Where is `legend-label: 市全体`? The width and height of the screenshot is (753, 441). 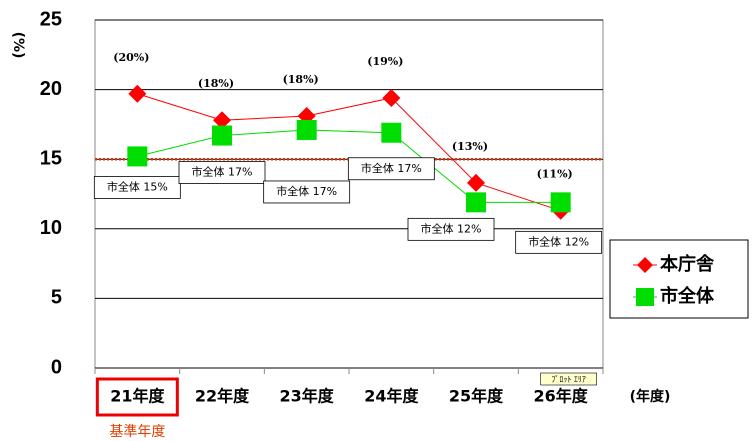
legend-label: 市全体 is located at coordinates (687, 296).